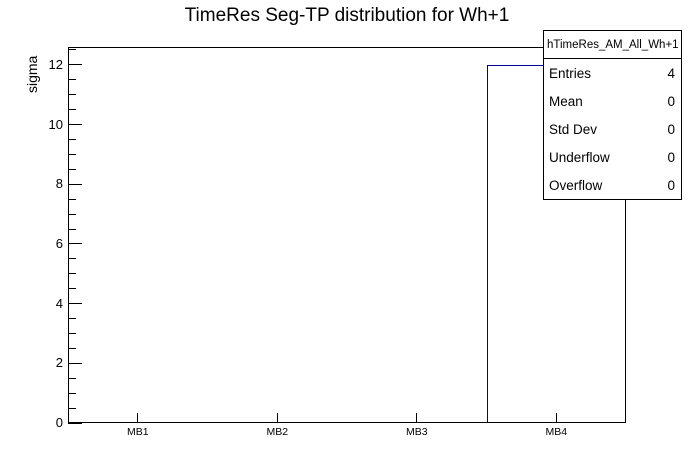  Describe the element at coordinates (59, 363) in the screenshot. I see `y-axis-tick-label: 2` at that location.